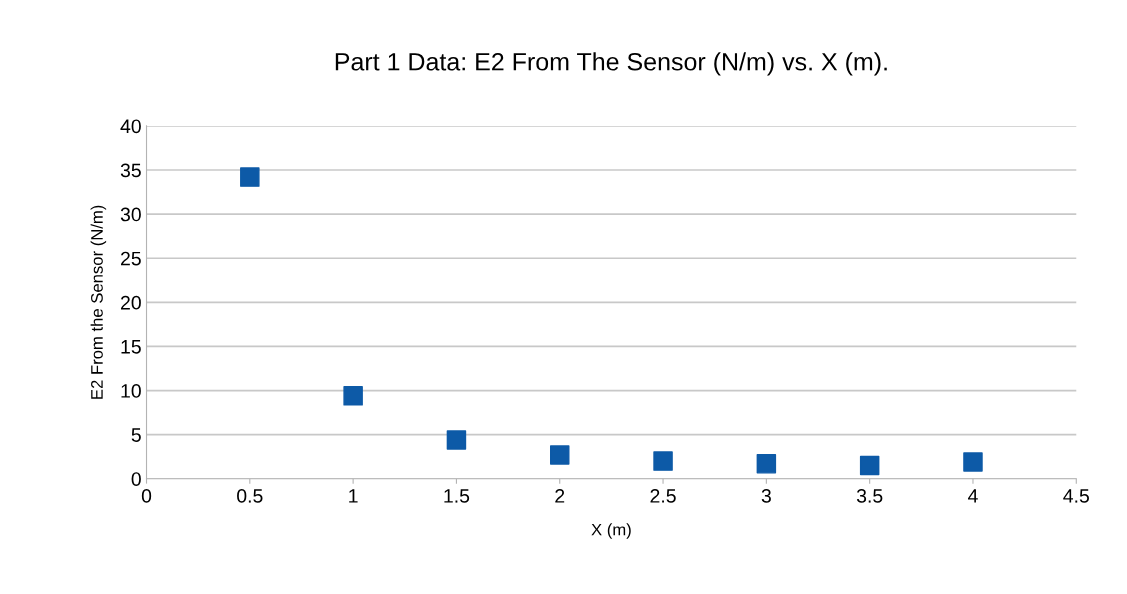 The height and width of the screenshot is (594, 1127). I want to click on y-axis-title: E2 From the Sensor (N/m), so click(98, 302).